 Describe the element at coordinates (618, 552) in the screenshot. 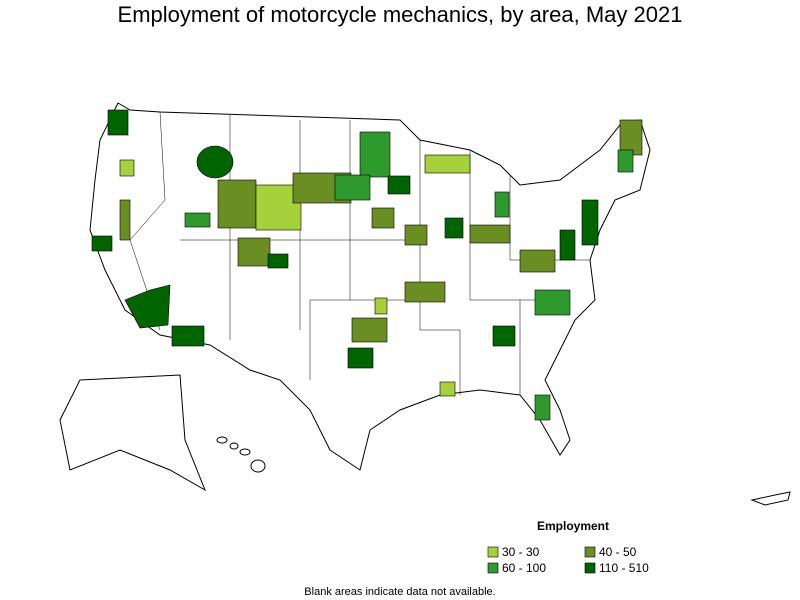

I see `legend-label: 40 - 50` at that location.